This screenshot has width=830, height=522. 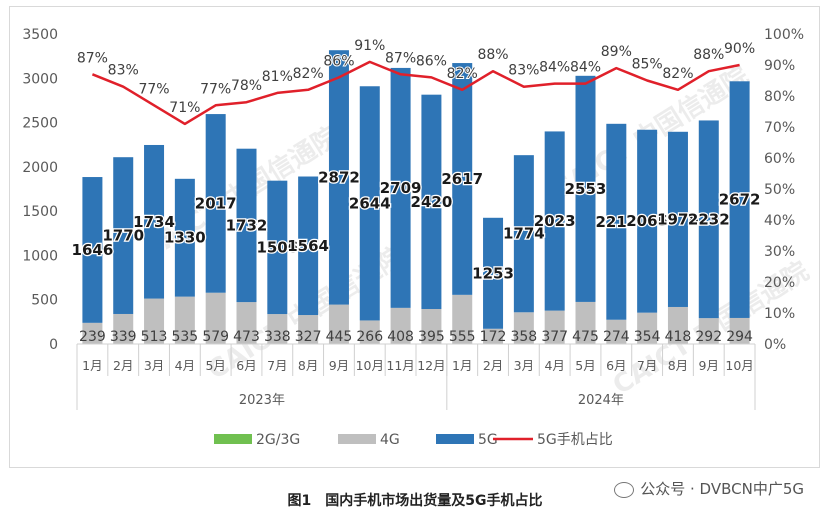 What do you see at coordinates (92, 337) in the screenshot?
I see `data-label-4g: 239` at bounding box center [92, 337].